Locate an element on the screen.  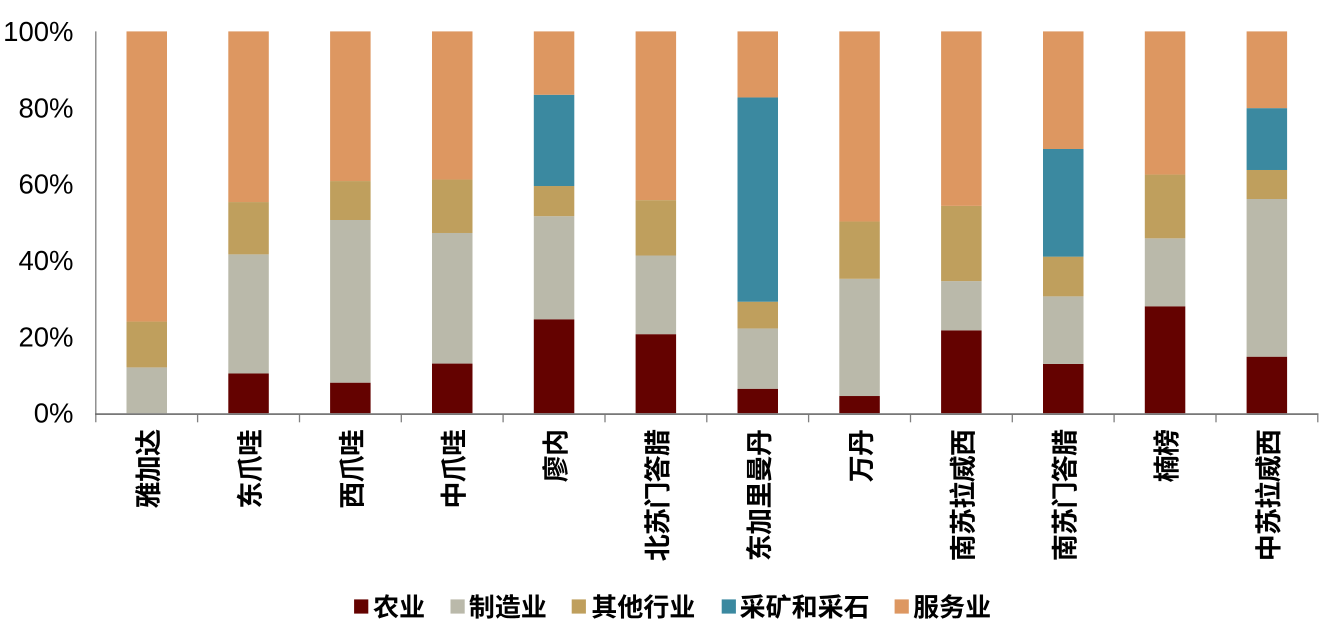
svg-text: 100% is located at coordinates (38, 31).